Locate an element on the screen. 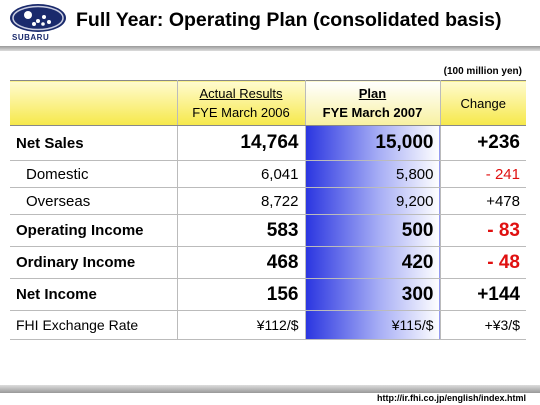 This screenshot has height=405, width=540. column-subtitle: FYE March 2007 is located at coordinates (372, 112).